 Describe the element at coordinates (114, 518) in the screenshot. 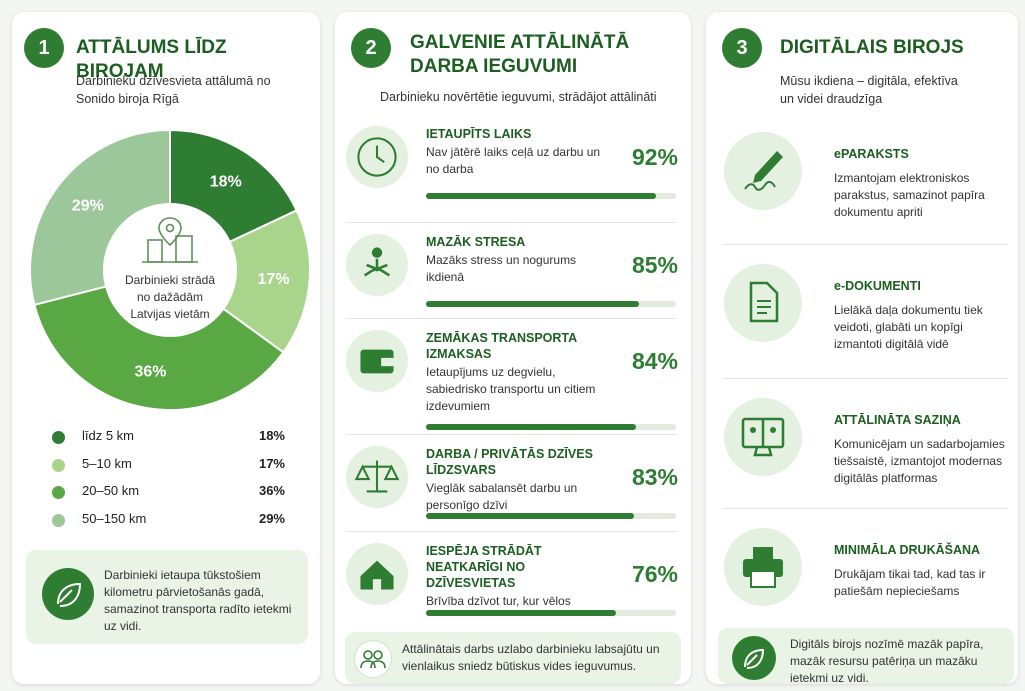

I see `legend-label: 50–150 km` at that location.